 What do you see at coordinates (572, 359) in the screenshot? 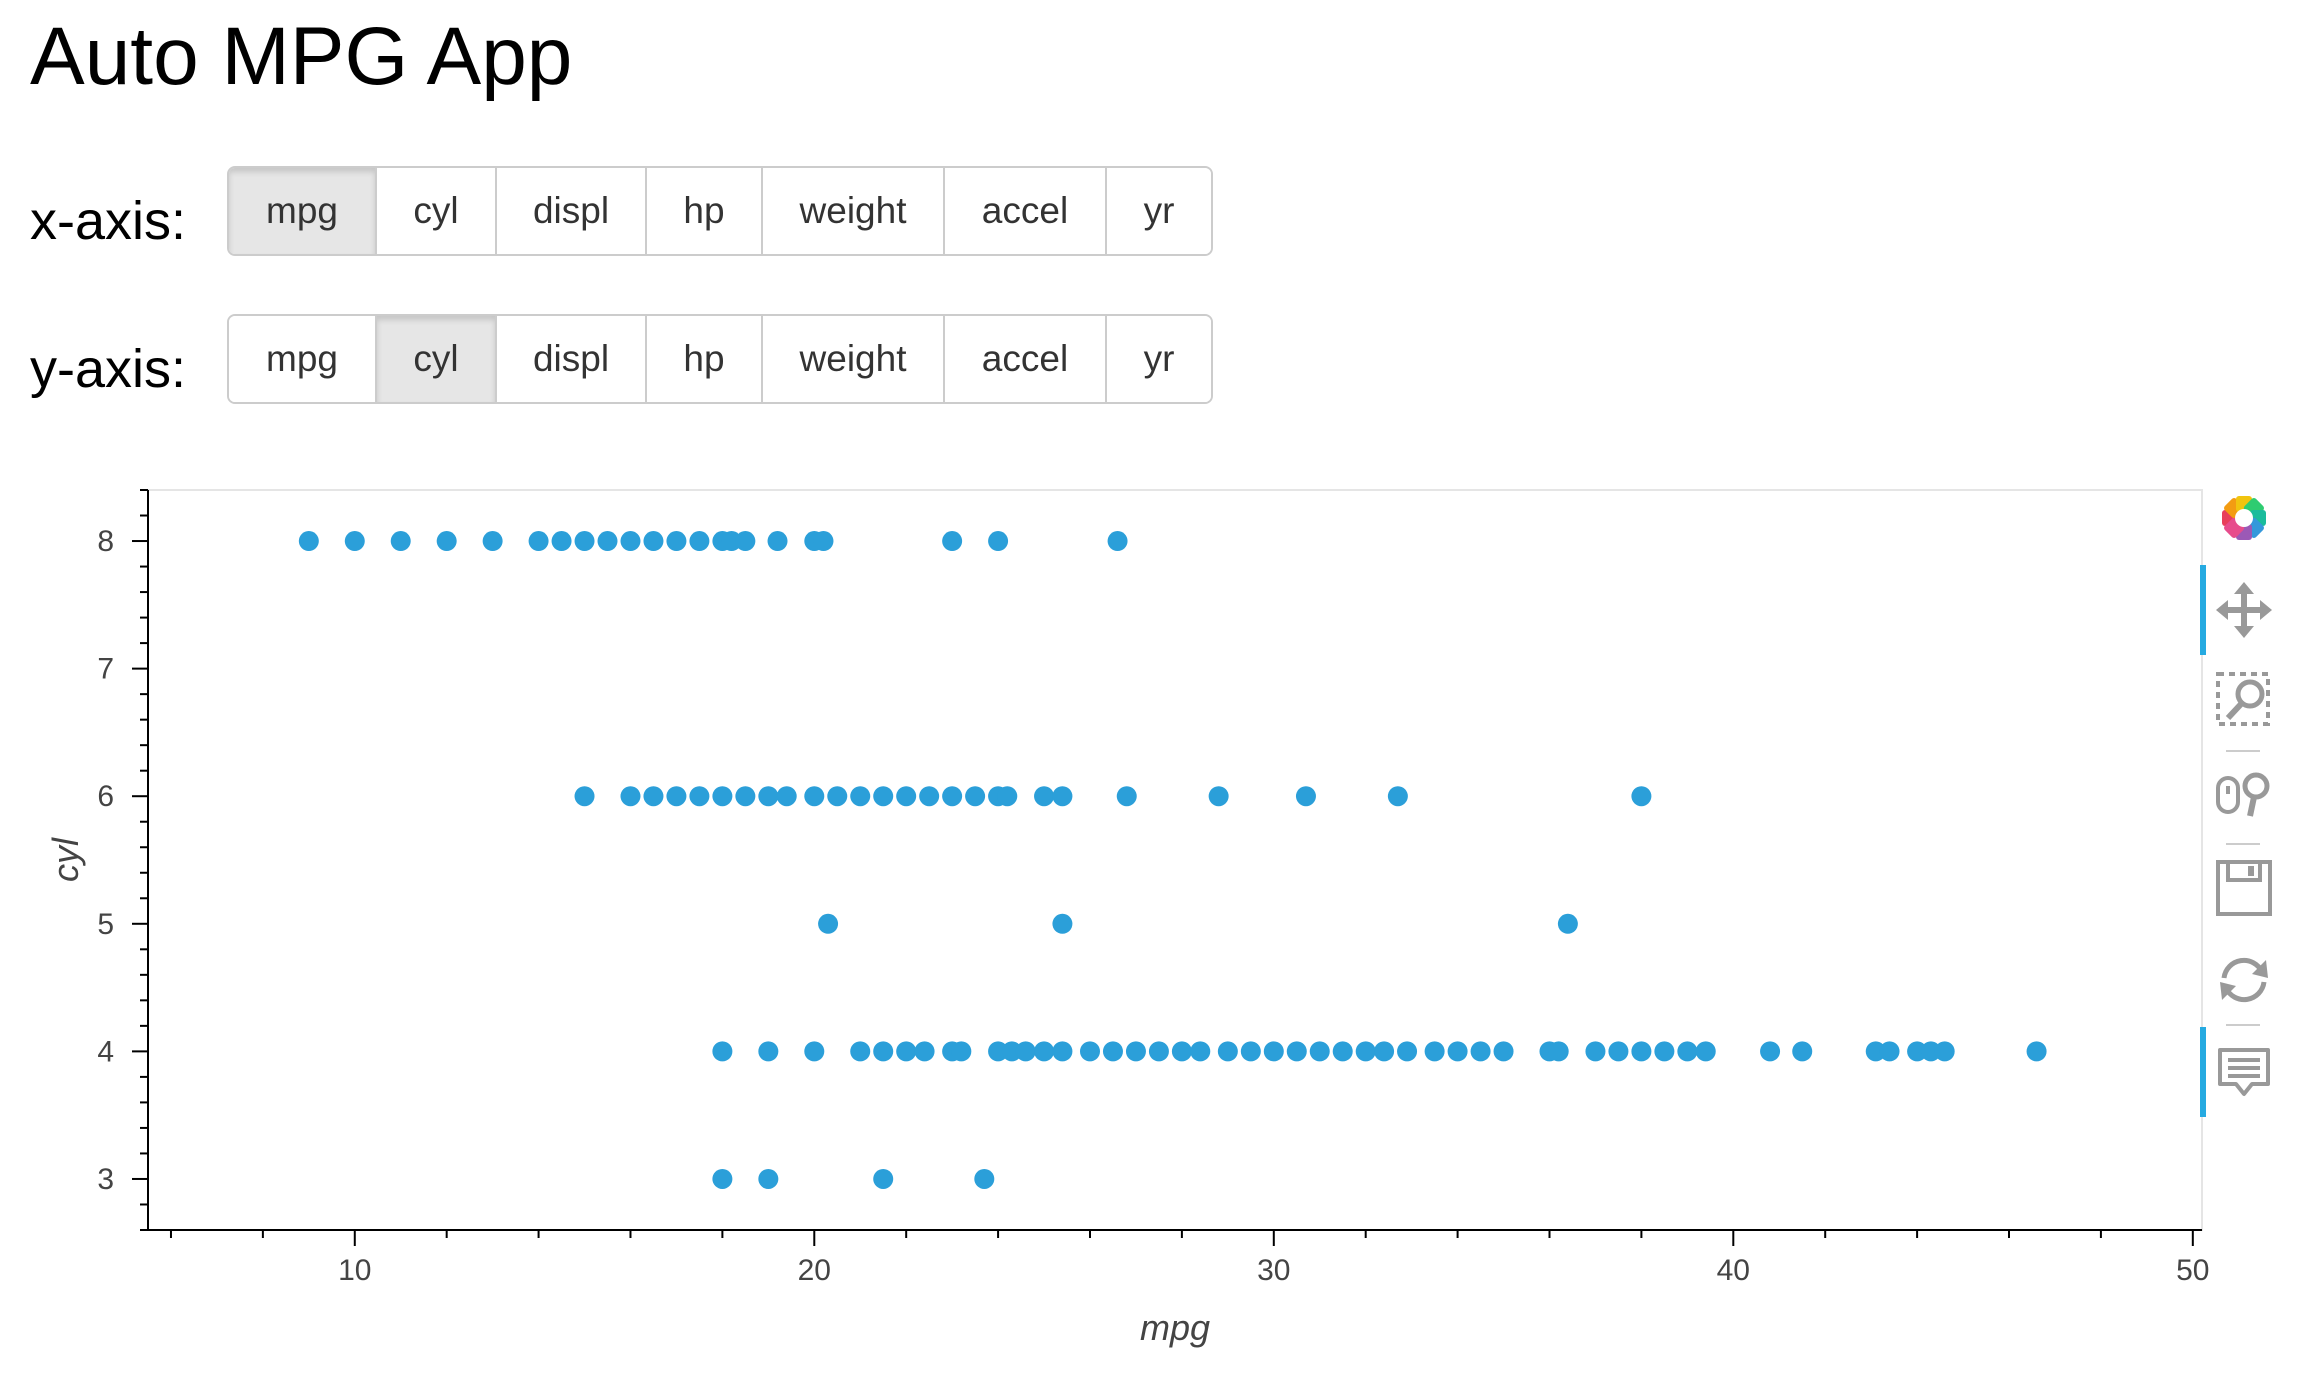
I see `y-axis-option-displ: displ` at bounding box center [572, 359].